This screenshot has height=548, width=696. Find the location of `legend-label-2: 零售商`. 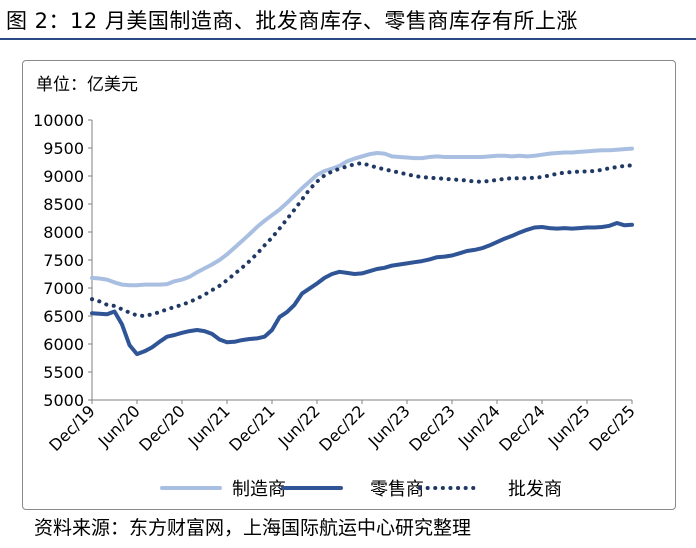

legend-label-2: 零售商 is located at coordinates (397, 489).